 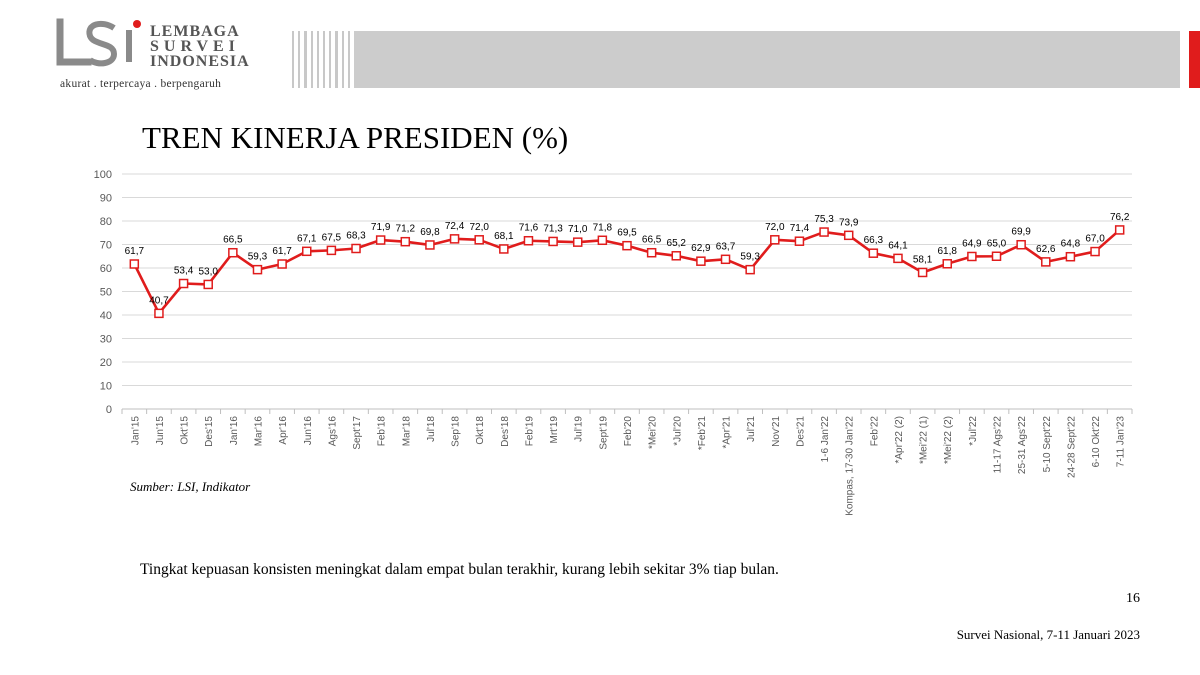 What do you see at coordinates (579, 429) in the screenshot?
I see `x-tick-label: Jul'19` at bounding box center [579, 429].